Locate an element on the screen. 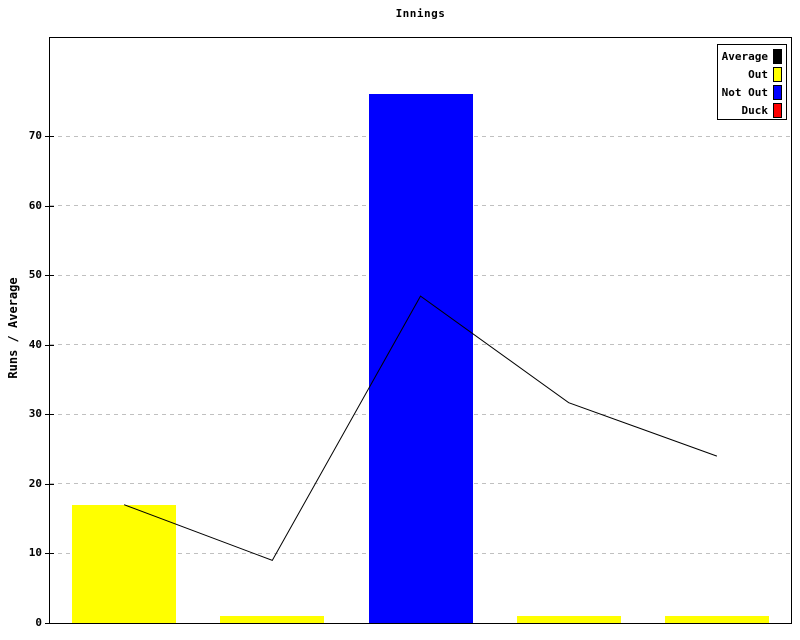 The height and width of the screenshot is (640, 800). legend-item-average: Average is located at coordinates (750, 56).